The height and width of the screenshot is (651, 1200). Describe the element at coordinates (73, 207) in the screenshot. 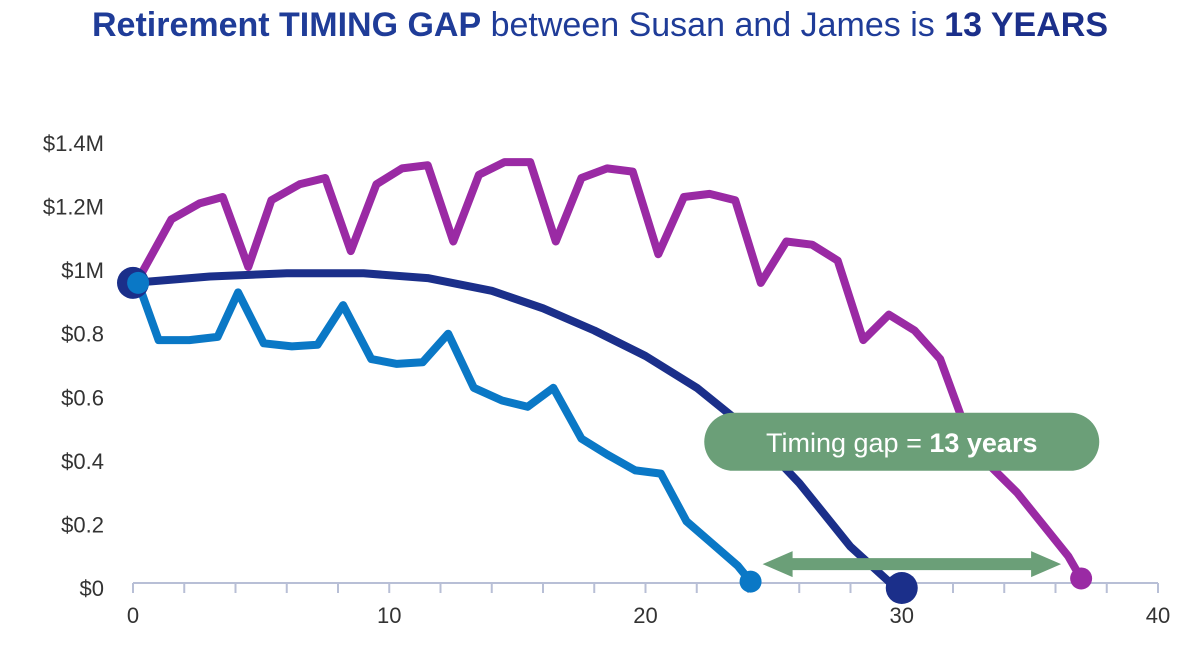

I see `y-tick-label: $1.2M` at that location.